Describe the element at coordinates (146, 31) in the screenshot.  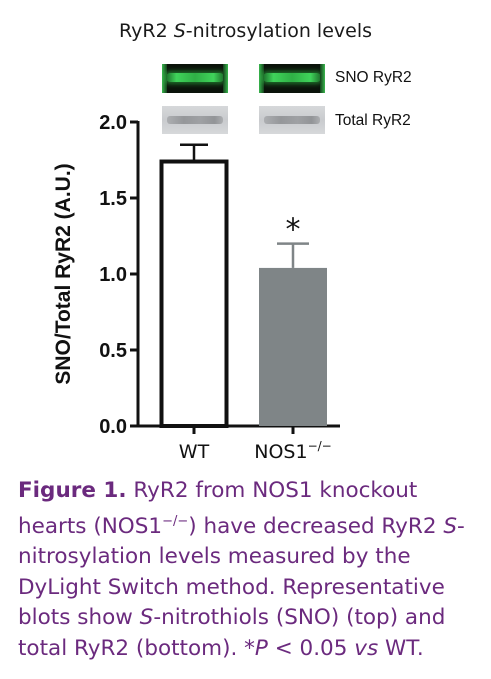
I see `chart-title-prefix: RyR2` at that location.